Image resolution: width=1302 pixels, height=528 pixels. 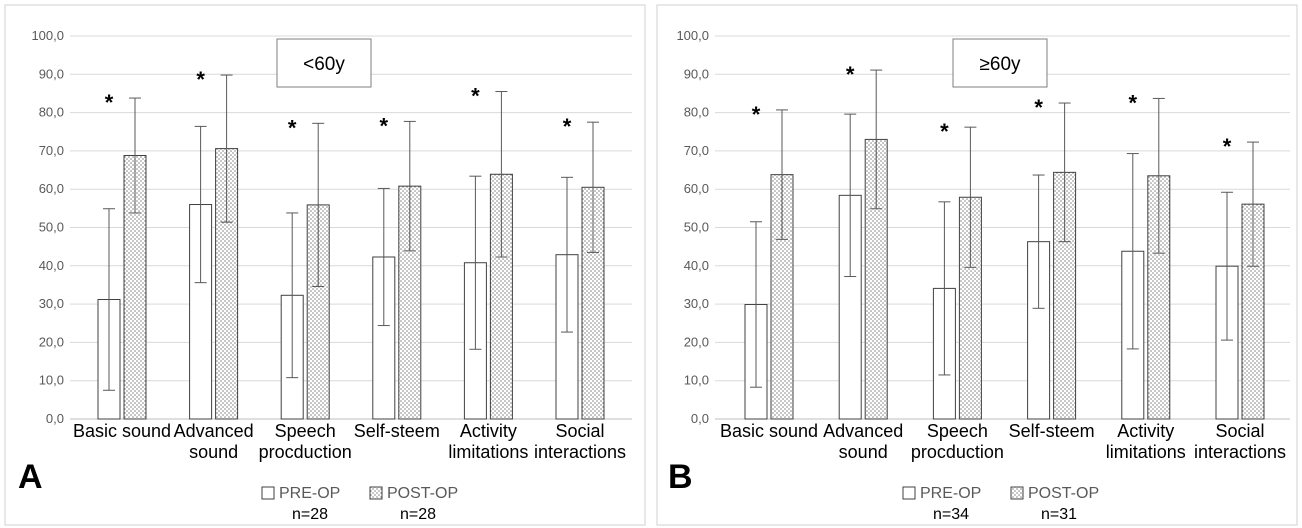 I want to click on legend-n-pre-op: n=28, so click(x=310, y=514).